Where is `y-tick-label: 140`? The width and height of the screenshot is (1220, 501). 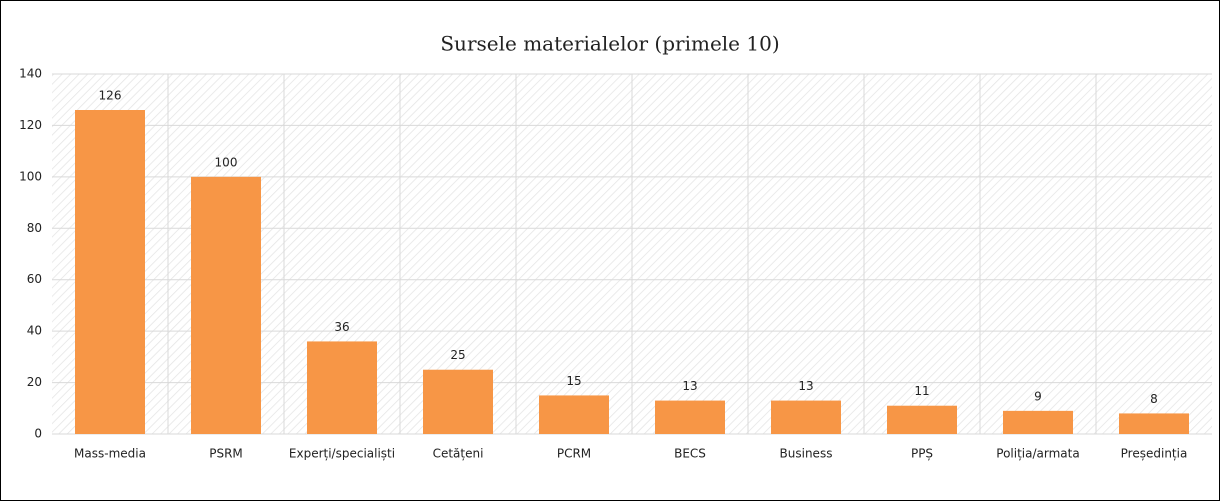
y-tick-label: 140 is located at coordinates (30, 74).